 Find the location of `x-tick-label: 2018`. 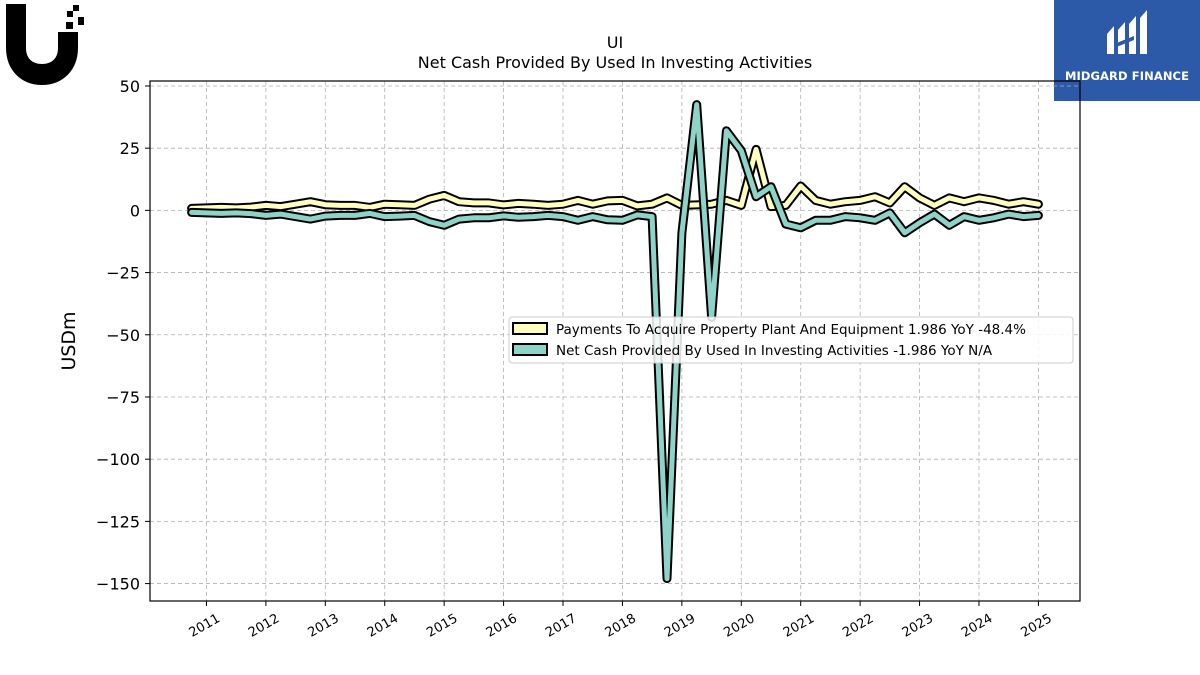

x-tick-label: 2018 is located at coordinates (621, 626).